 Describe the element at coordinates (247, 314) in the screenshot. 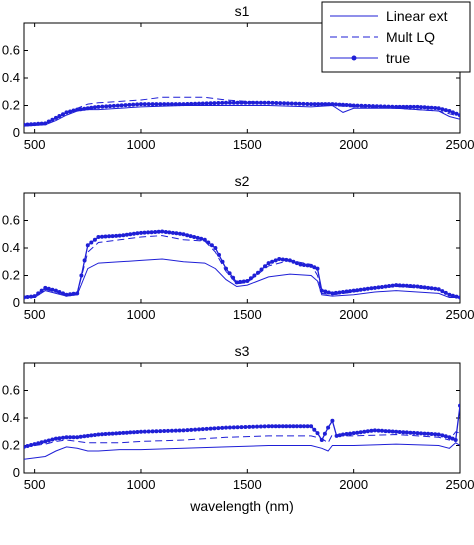

I see `x-tick-label: 1500` at that location.